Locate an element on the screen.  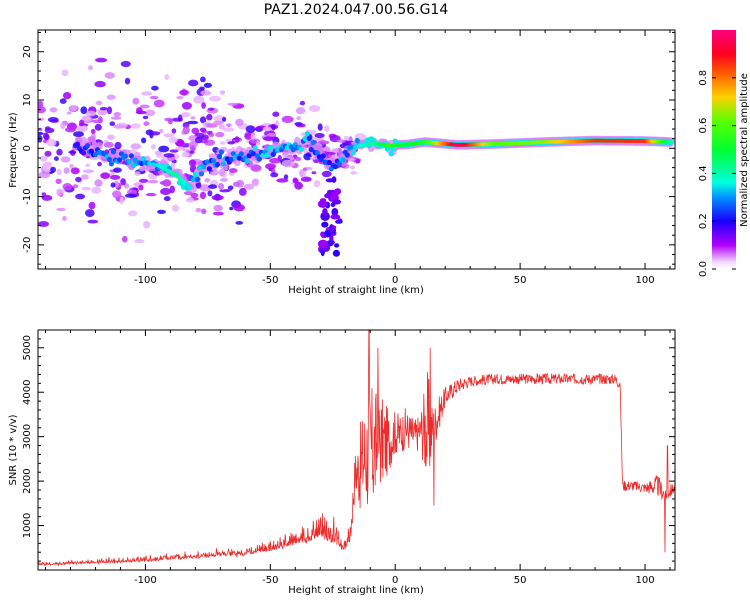
y-tick-label: -10 is located at coordinates (27, 196).